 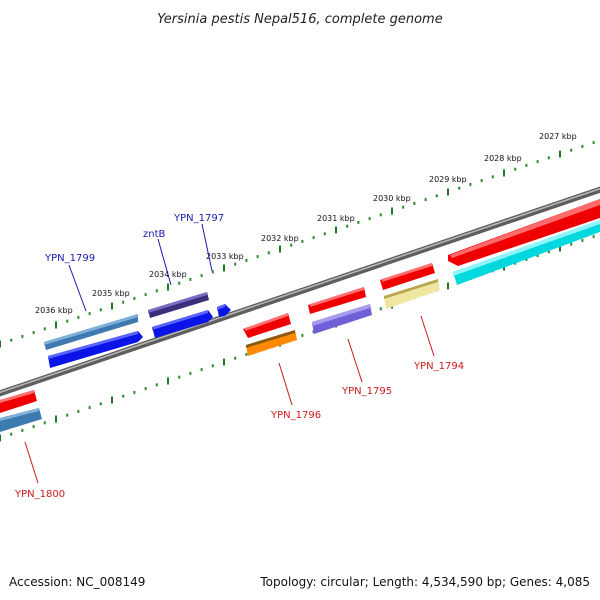 What do you see at coordinates (448, 179) in the screenshot?
I see `tick-label-2029: 2029 kbp` at bounding box center [448, 179].